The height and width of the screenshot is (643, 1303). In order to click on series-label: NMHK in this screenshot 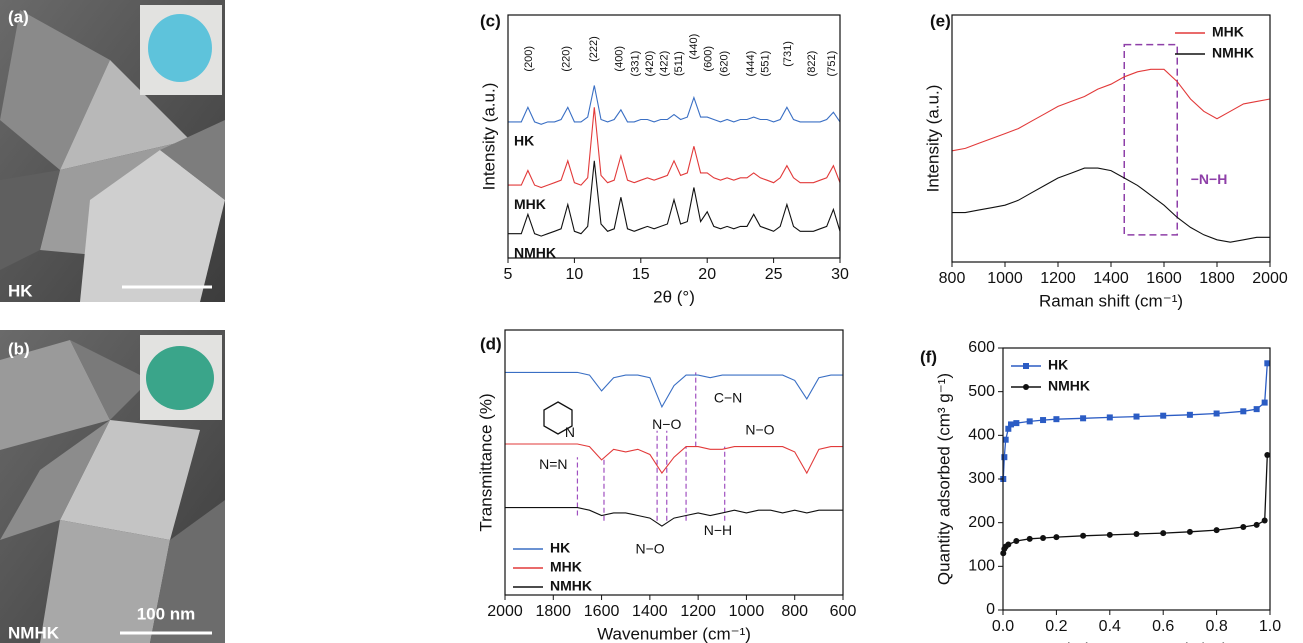, I will do `click(535, 252)`.